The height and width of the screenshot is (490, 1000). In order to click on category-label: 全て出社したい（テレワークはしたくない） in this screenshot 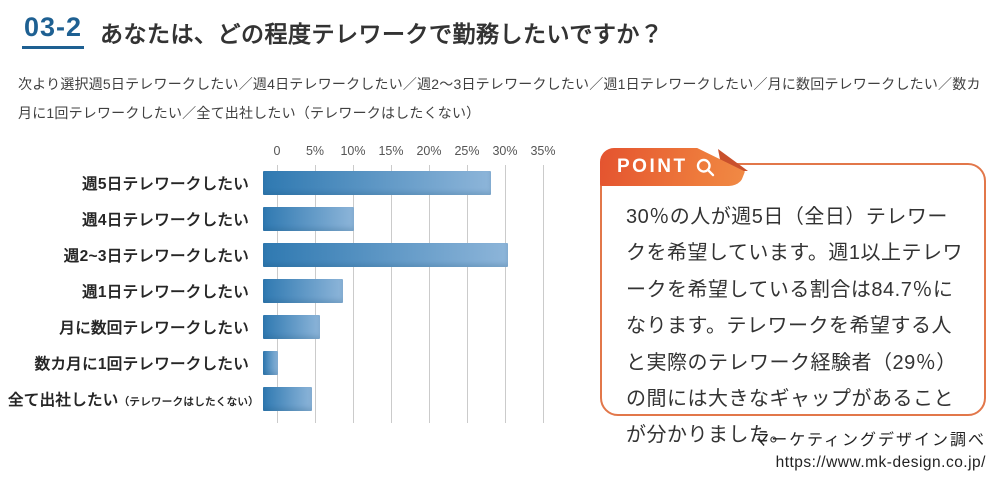, I will do `click(134, 400)`.